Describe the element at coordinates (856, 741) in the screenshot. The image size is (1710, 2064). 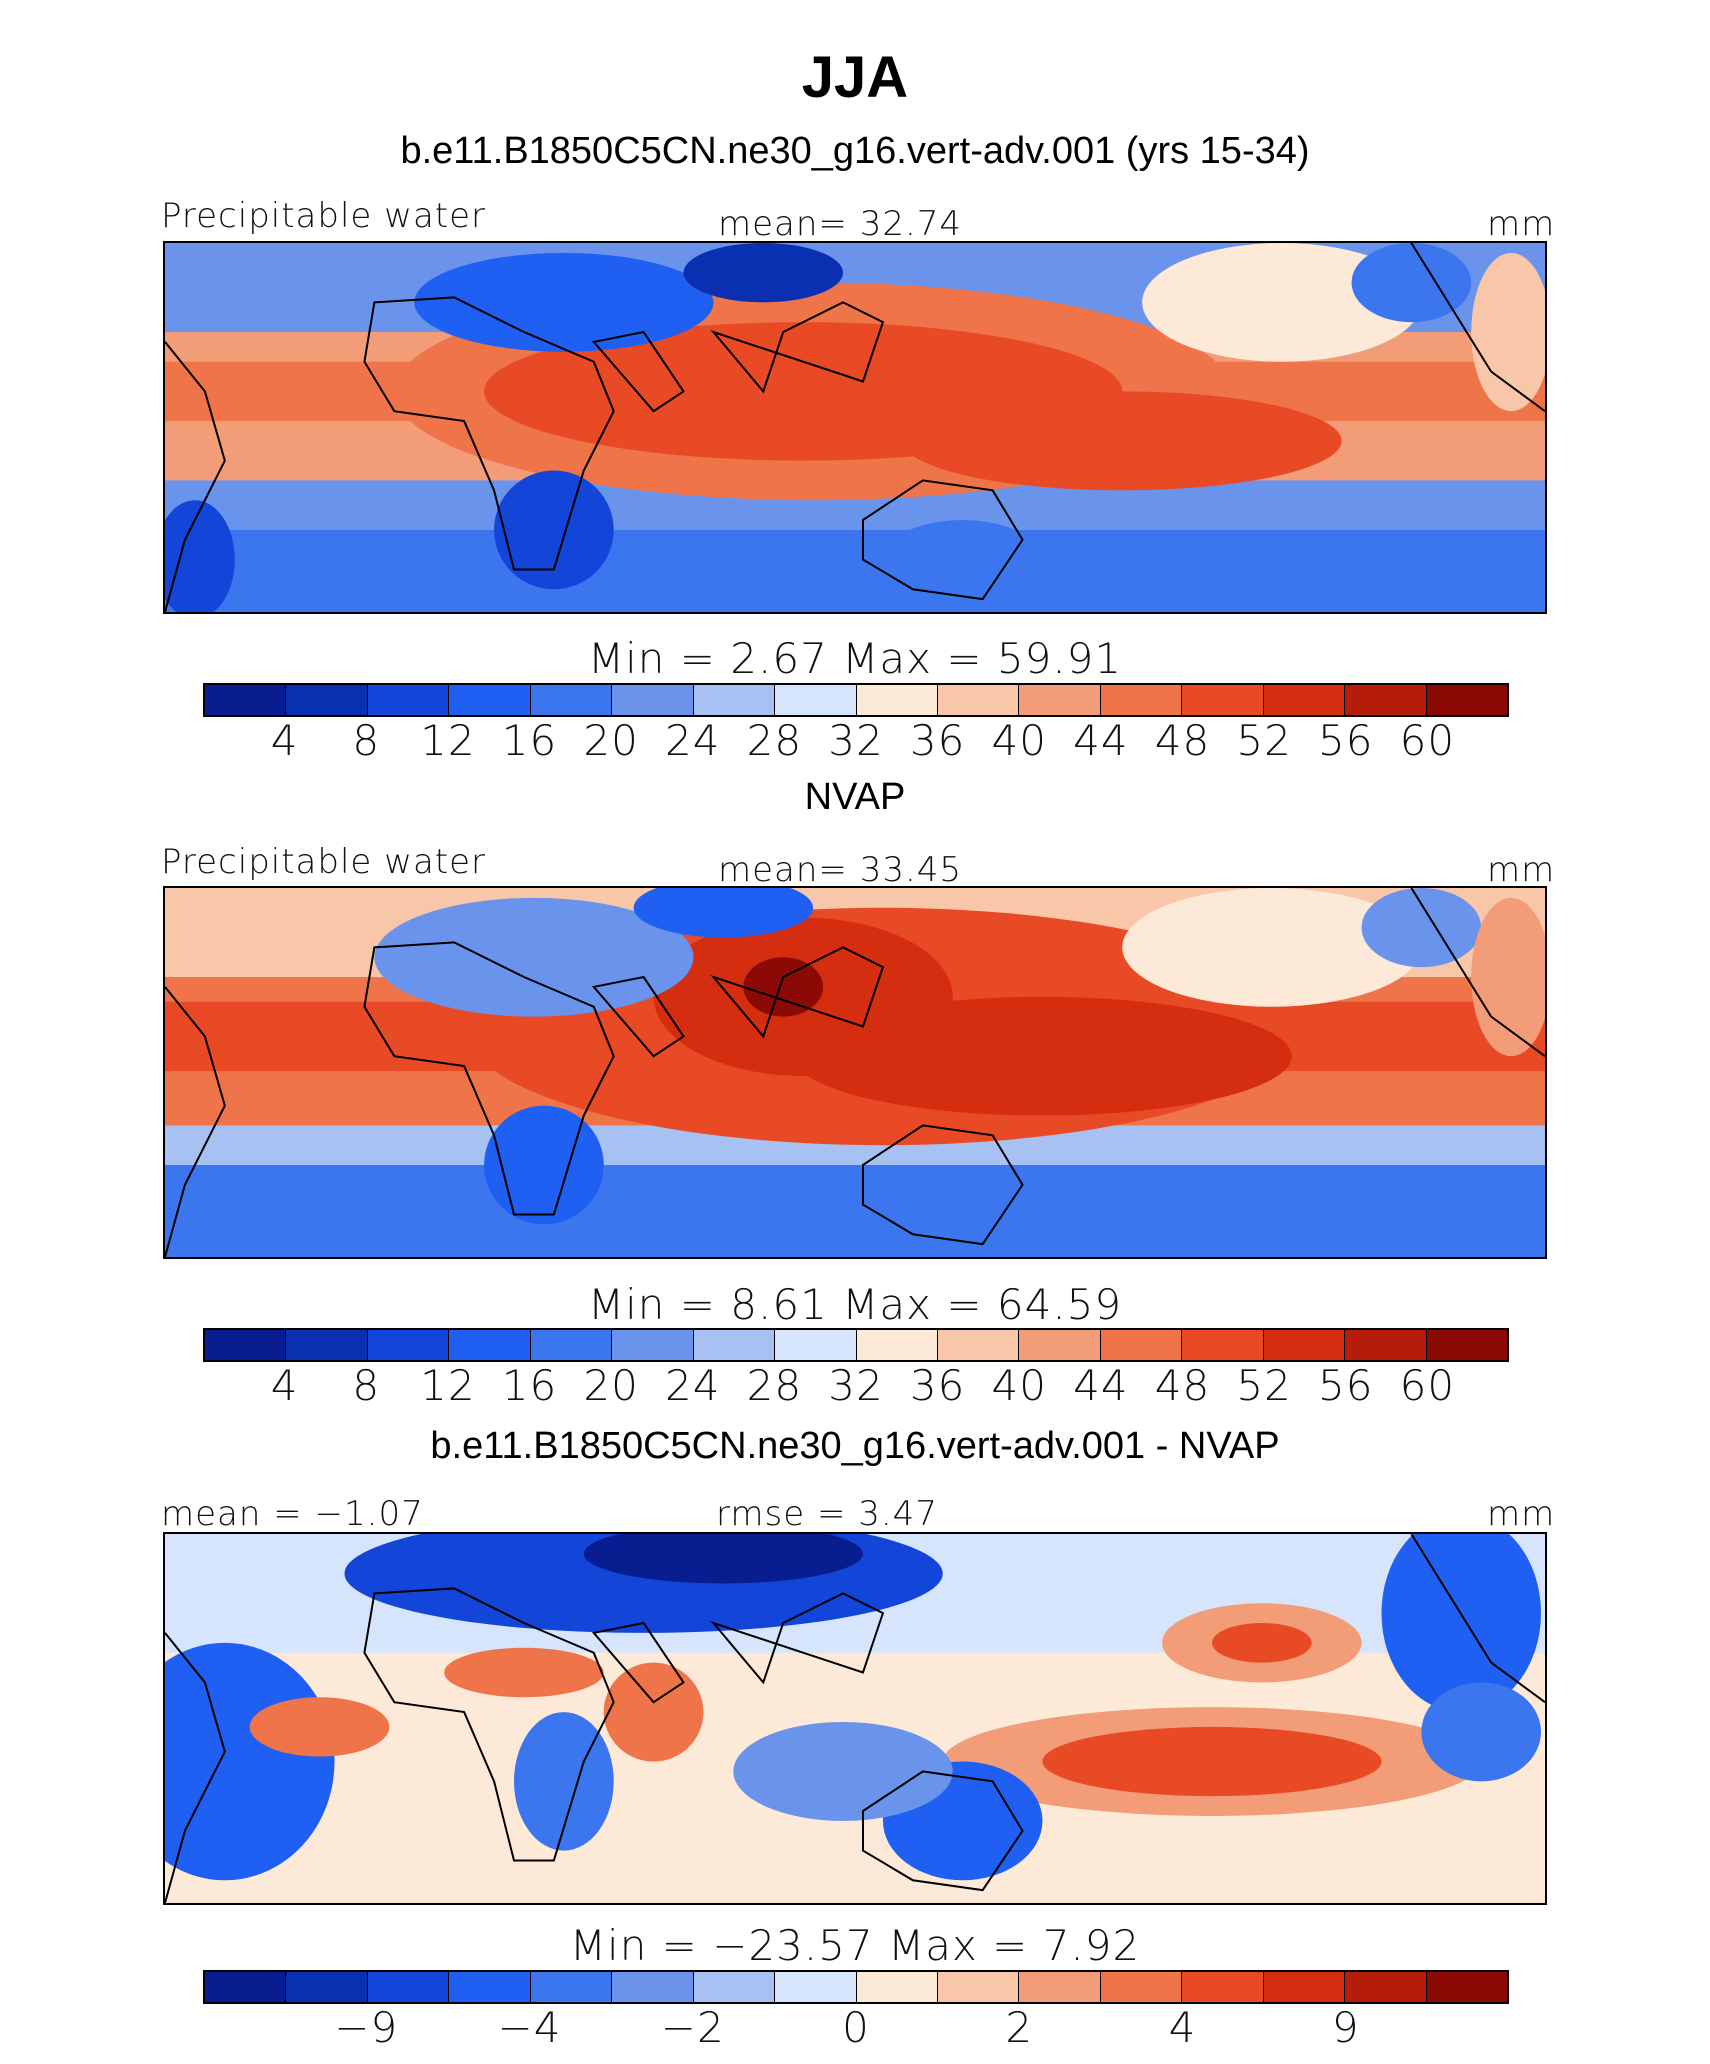
I see `panel1-colorbar-ticks: 4 8 12 16 20 24 28 32 36 40 44 48 52 56 60` at that location.